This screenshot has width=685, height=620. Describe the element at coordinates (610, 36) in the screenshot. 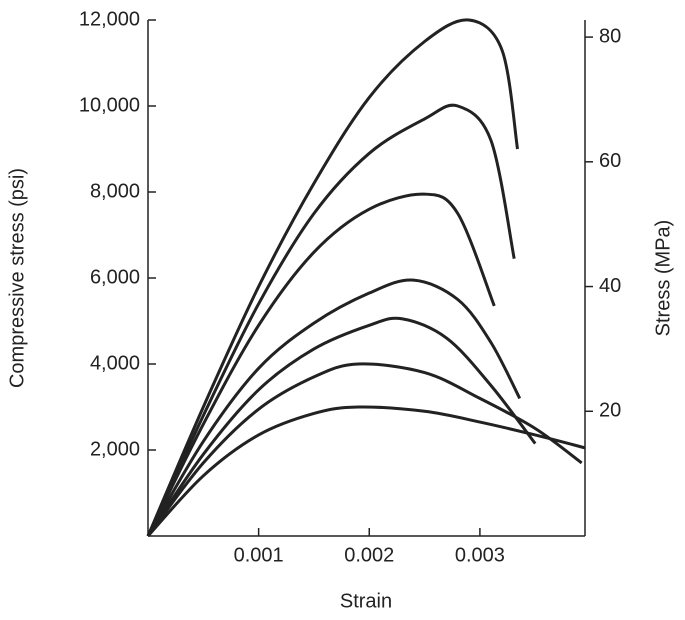

I see `y2-tick-label: 80` at that location.